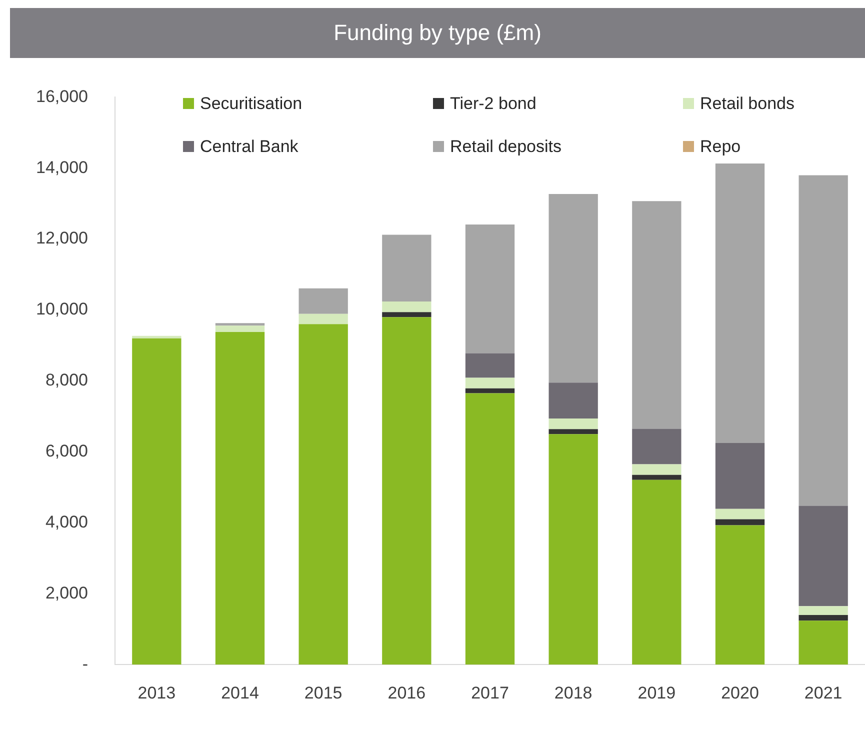  Describe the element at coordinates (62, 96) in the screenshot. I see `y-tick-label: 16,000` at that location.